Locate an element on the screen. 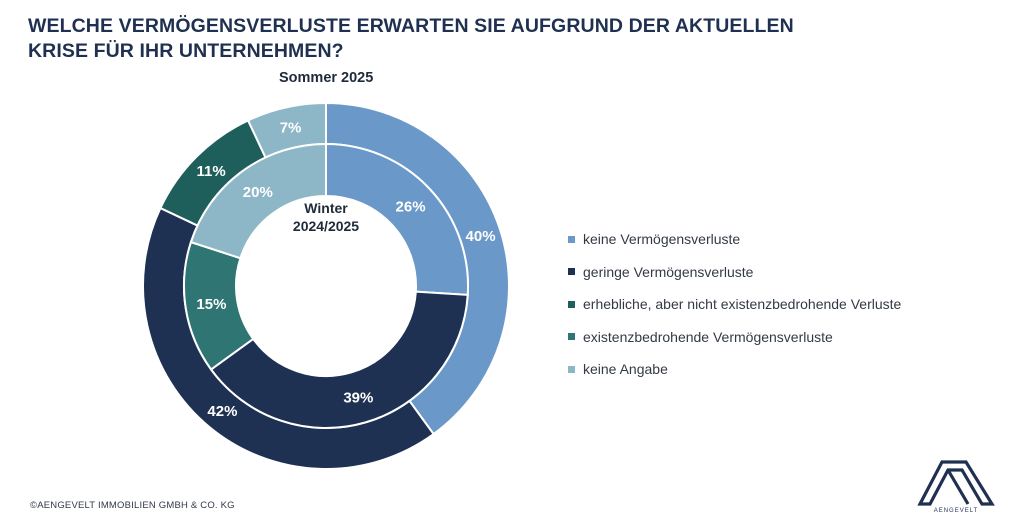 This screenshot has height=521, width=1024. inner-ring-data-label-0: 26% is located at coordinates (411, 207).